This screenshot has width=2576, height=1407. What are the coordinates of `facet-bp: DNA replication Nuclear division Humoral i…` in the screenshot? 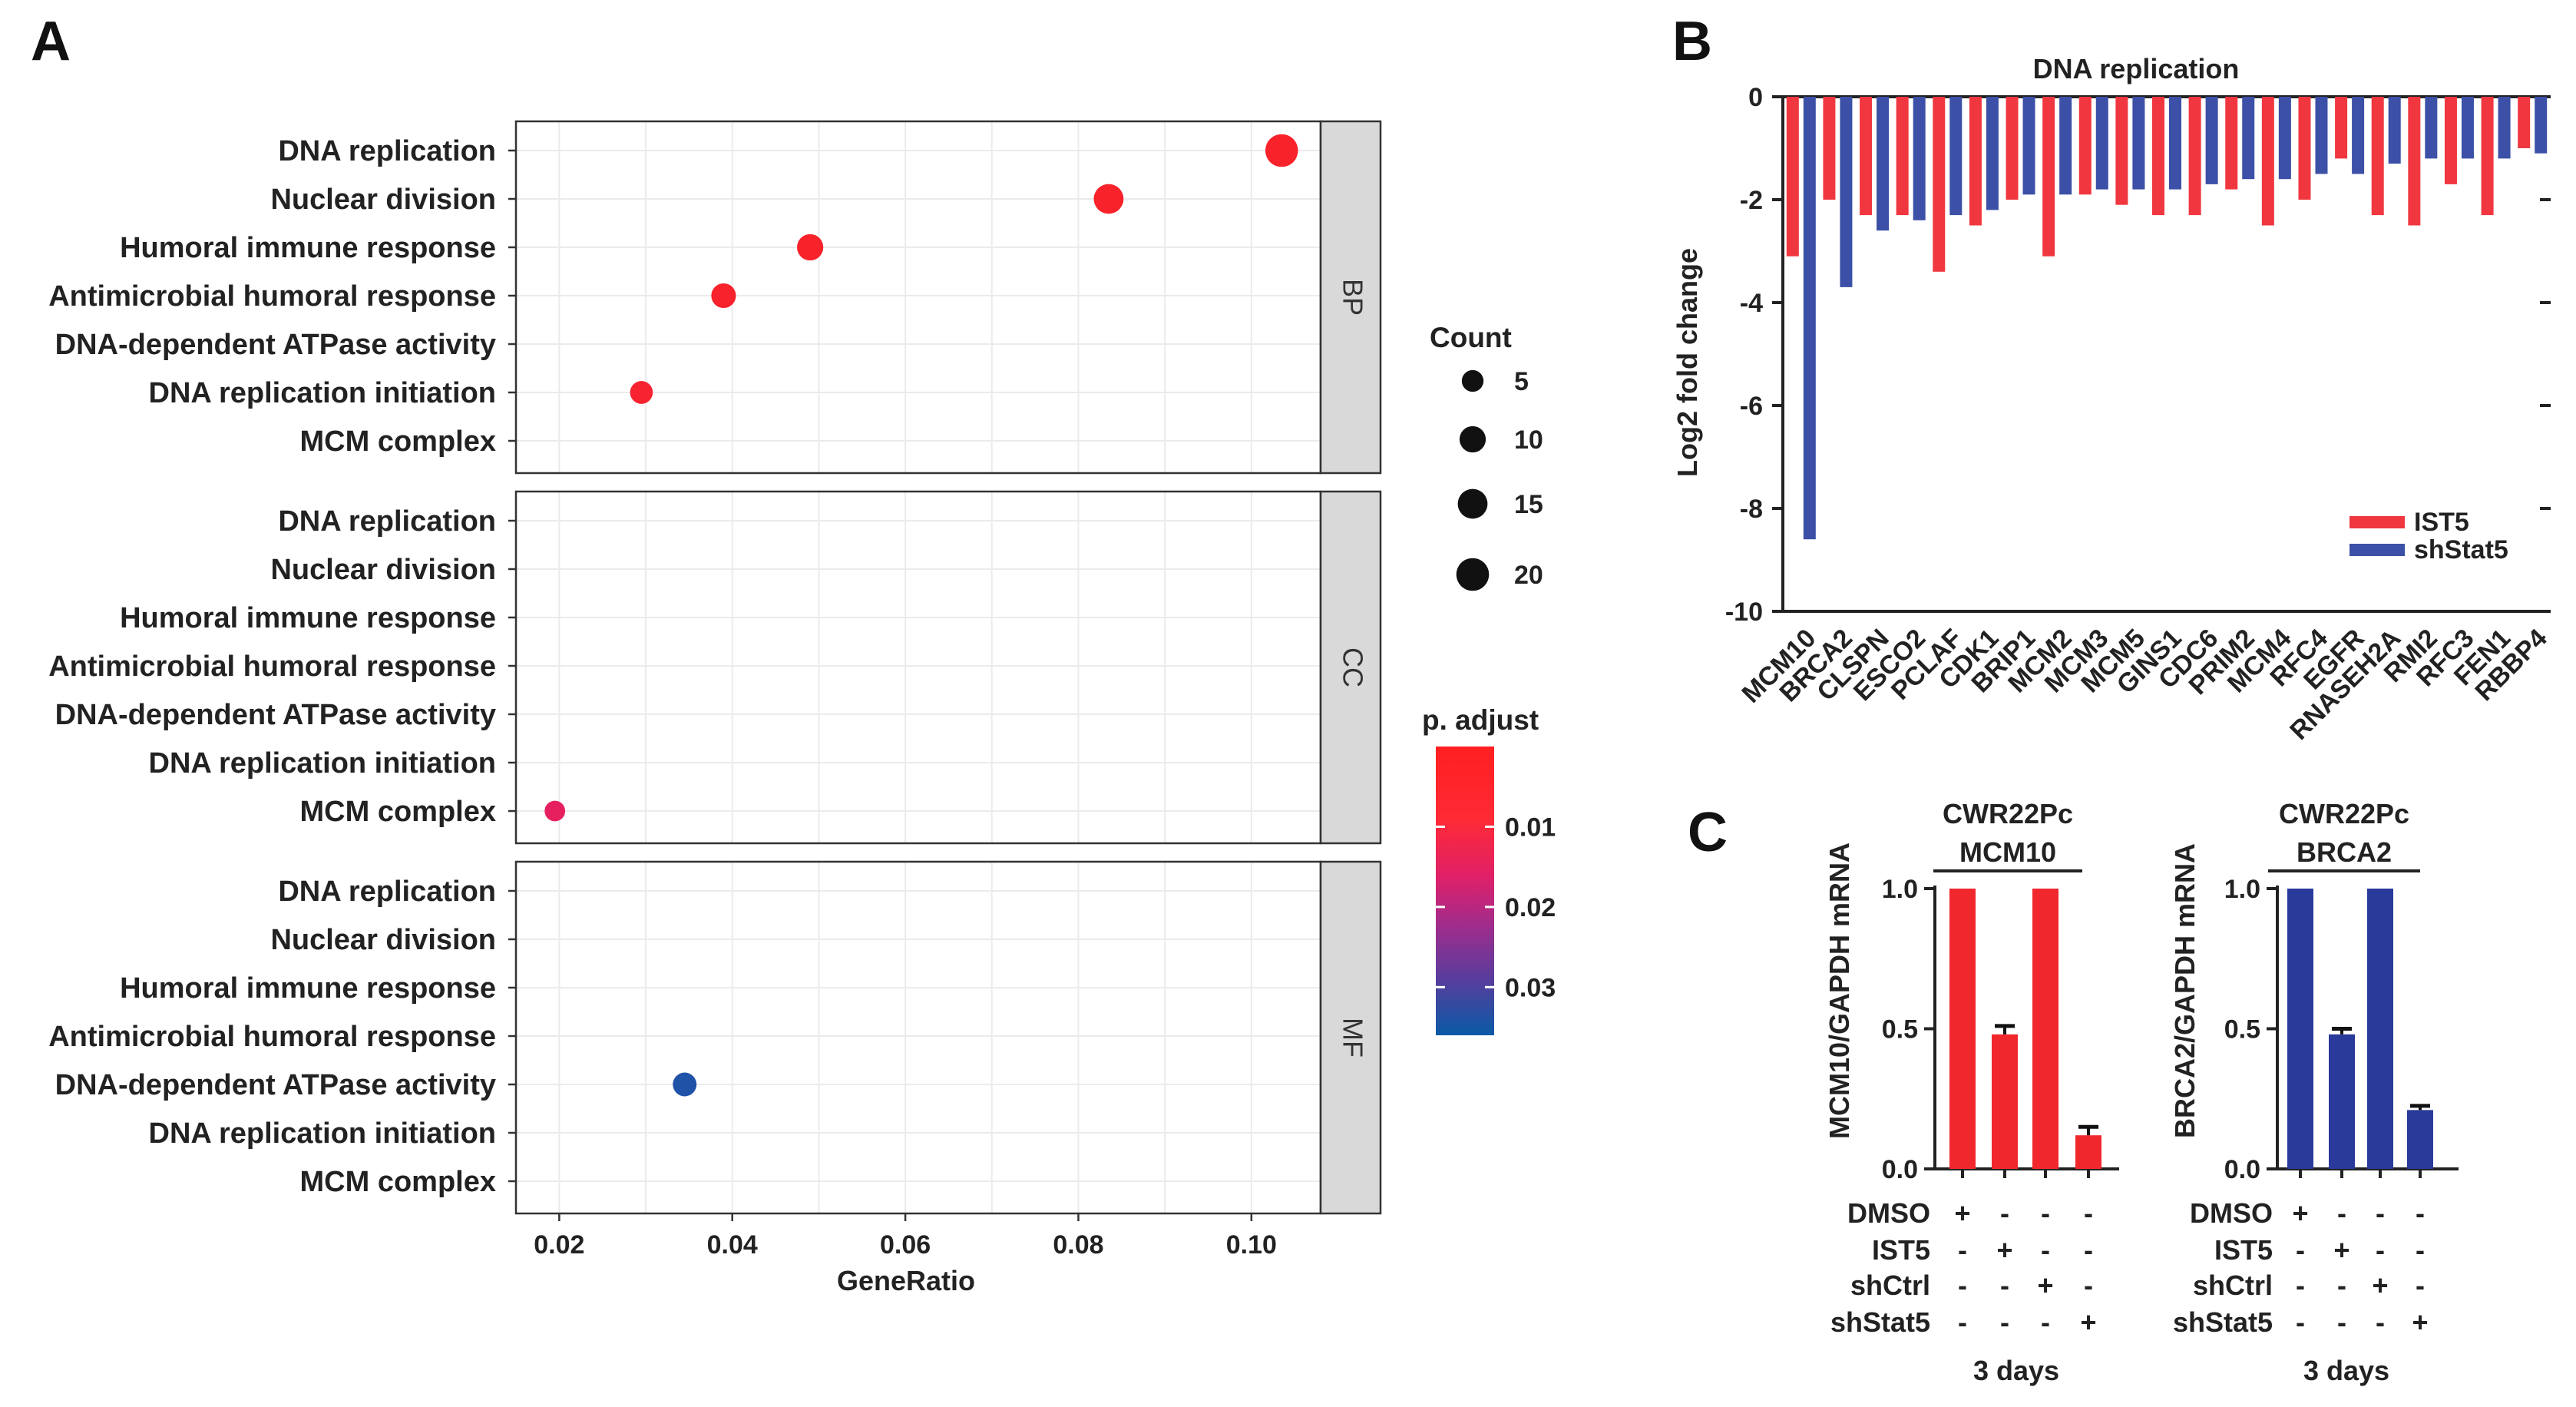 It's located at (715, 298).